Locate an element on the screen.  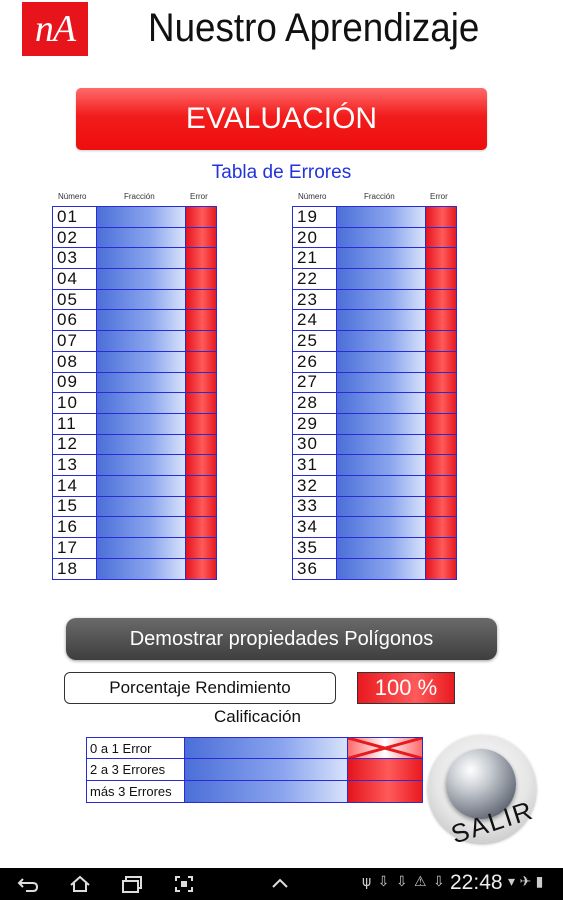
row-number: 02 is located at coordinates (75, 238).